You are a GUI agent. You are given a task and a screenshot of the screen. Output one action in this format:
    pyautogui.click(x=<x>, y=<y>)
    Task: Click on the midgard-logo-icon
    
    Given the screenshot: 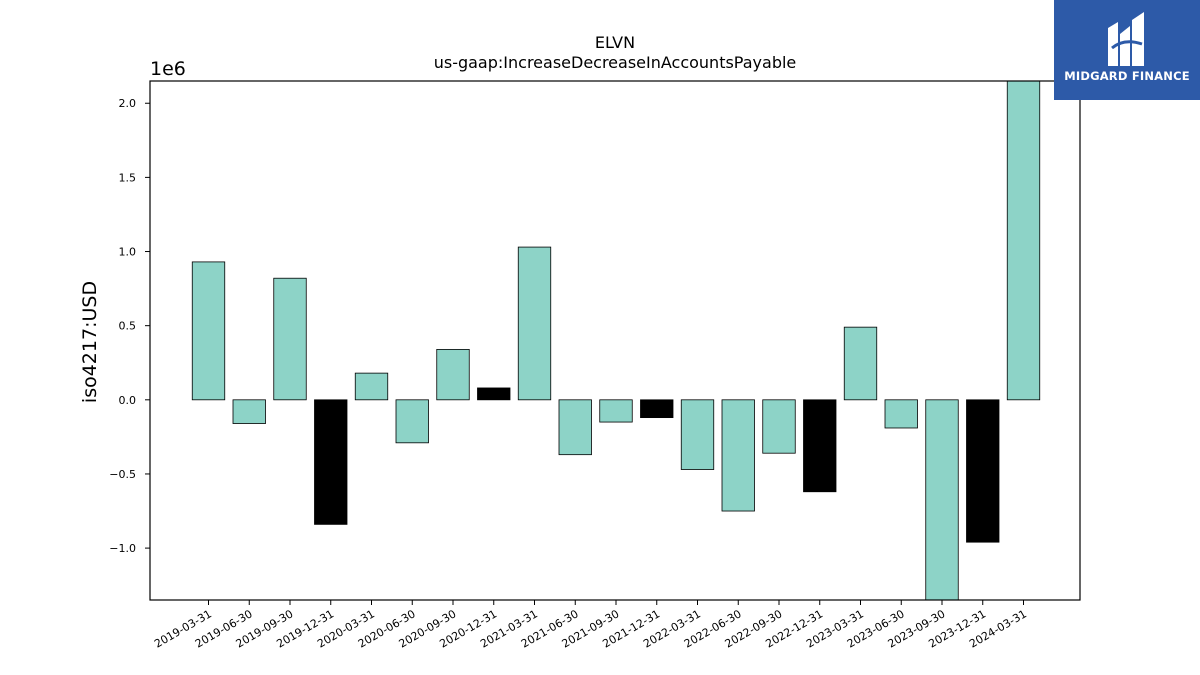 What is the action you would take?
    pyautogui.click(x=1126, y=39)
    